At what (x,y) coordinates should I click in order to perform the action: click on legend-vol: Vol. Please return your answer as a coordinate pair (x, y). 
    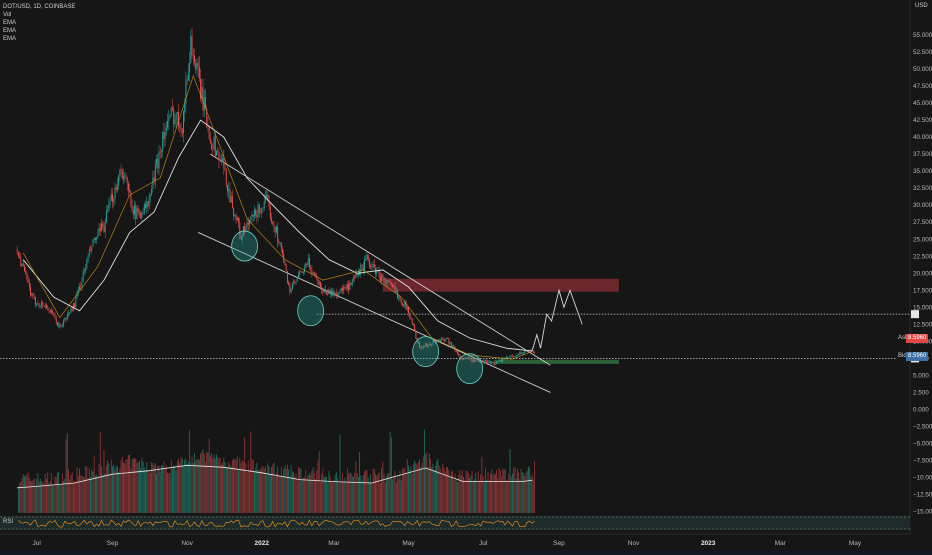
    Looking at the image, I should click on (7, 15).